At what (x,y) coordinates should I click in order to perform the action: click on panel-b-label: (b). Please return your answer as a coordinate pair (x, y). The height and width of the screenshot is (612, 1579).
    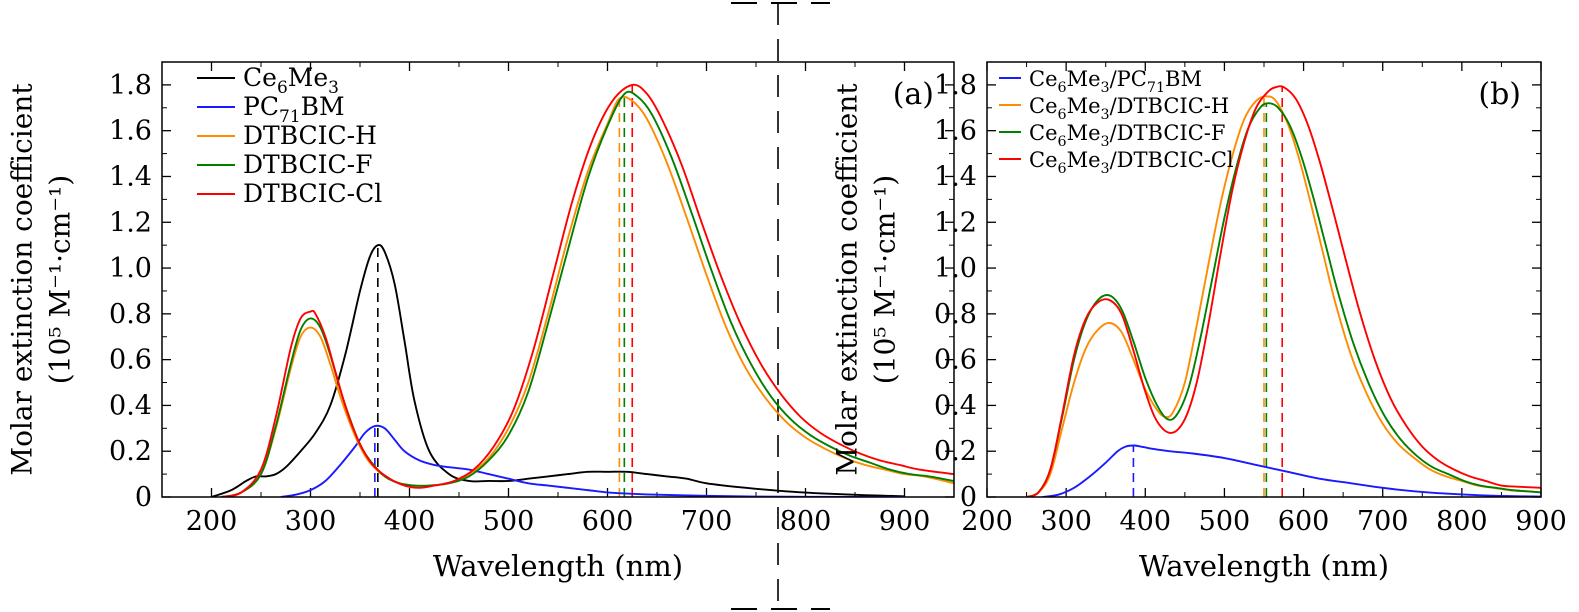
    Looking at the image, I should click on (1499, 94).